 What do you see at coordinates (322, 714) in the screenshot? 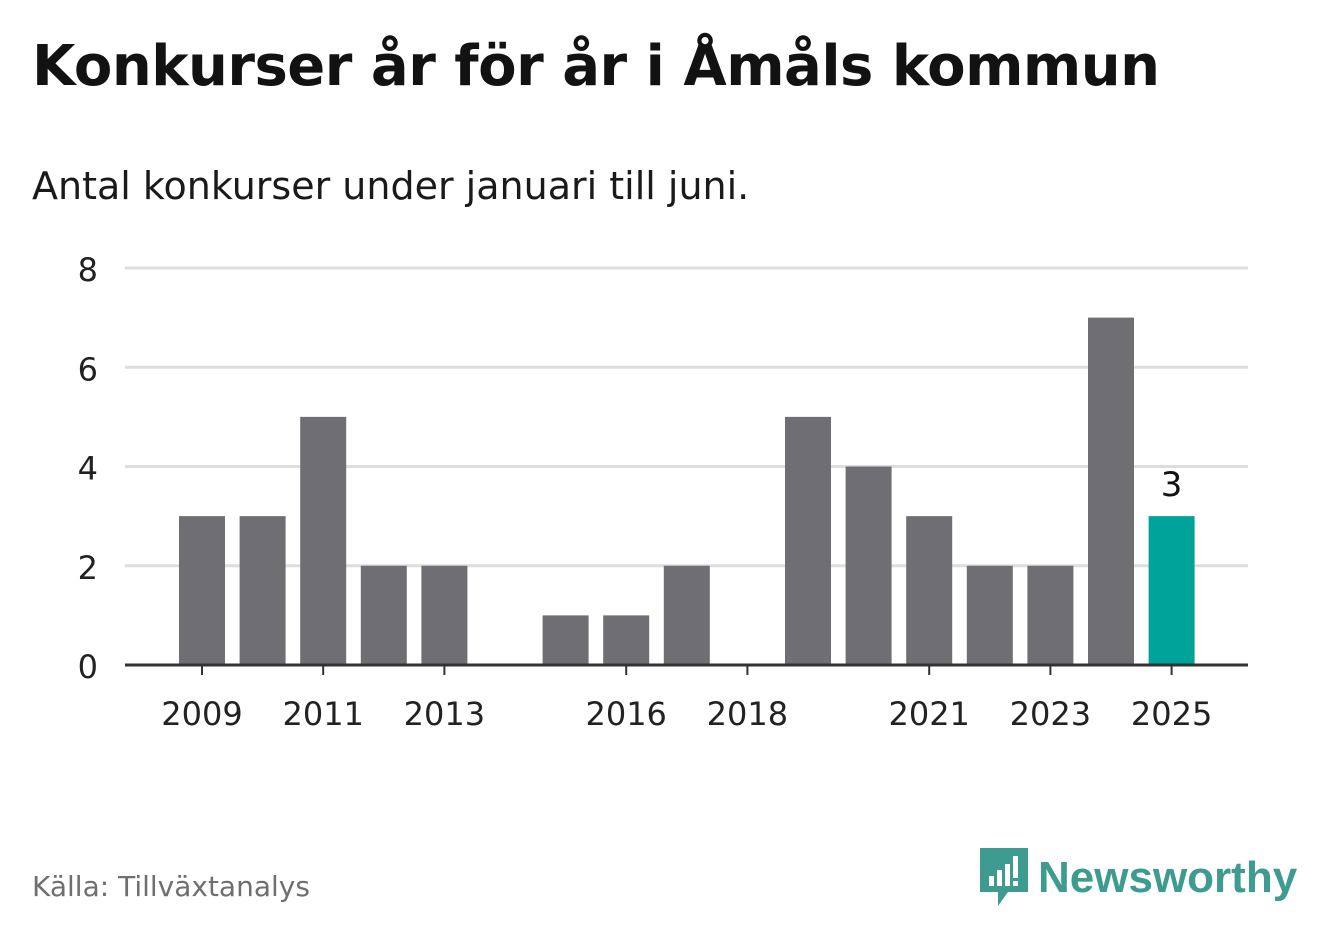
I see `x-tick-label: 2011` at bounding box center [322, 714].